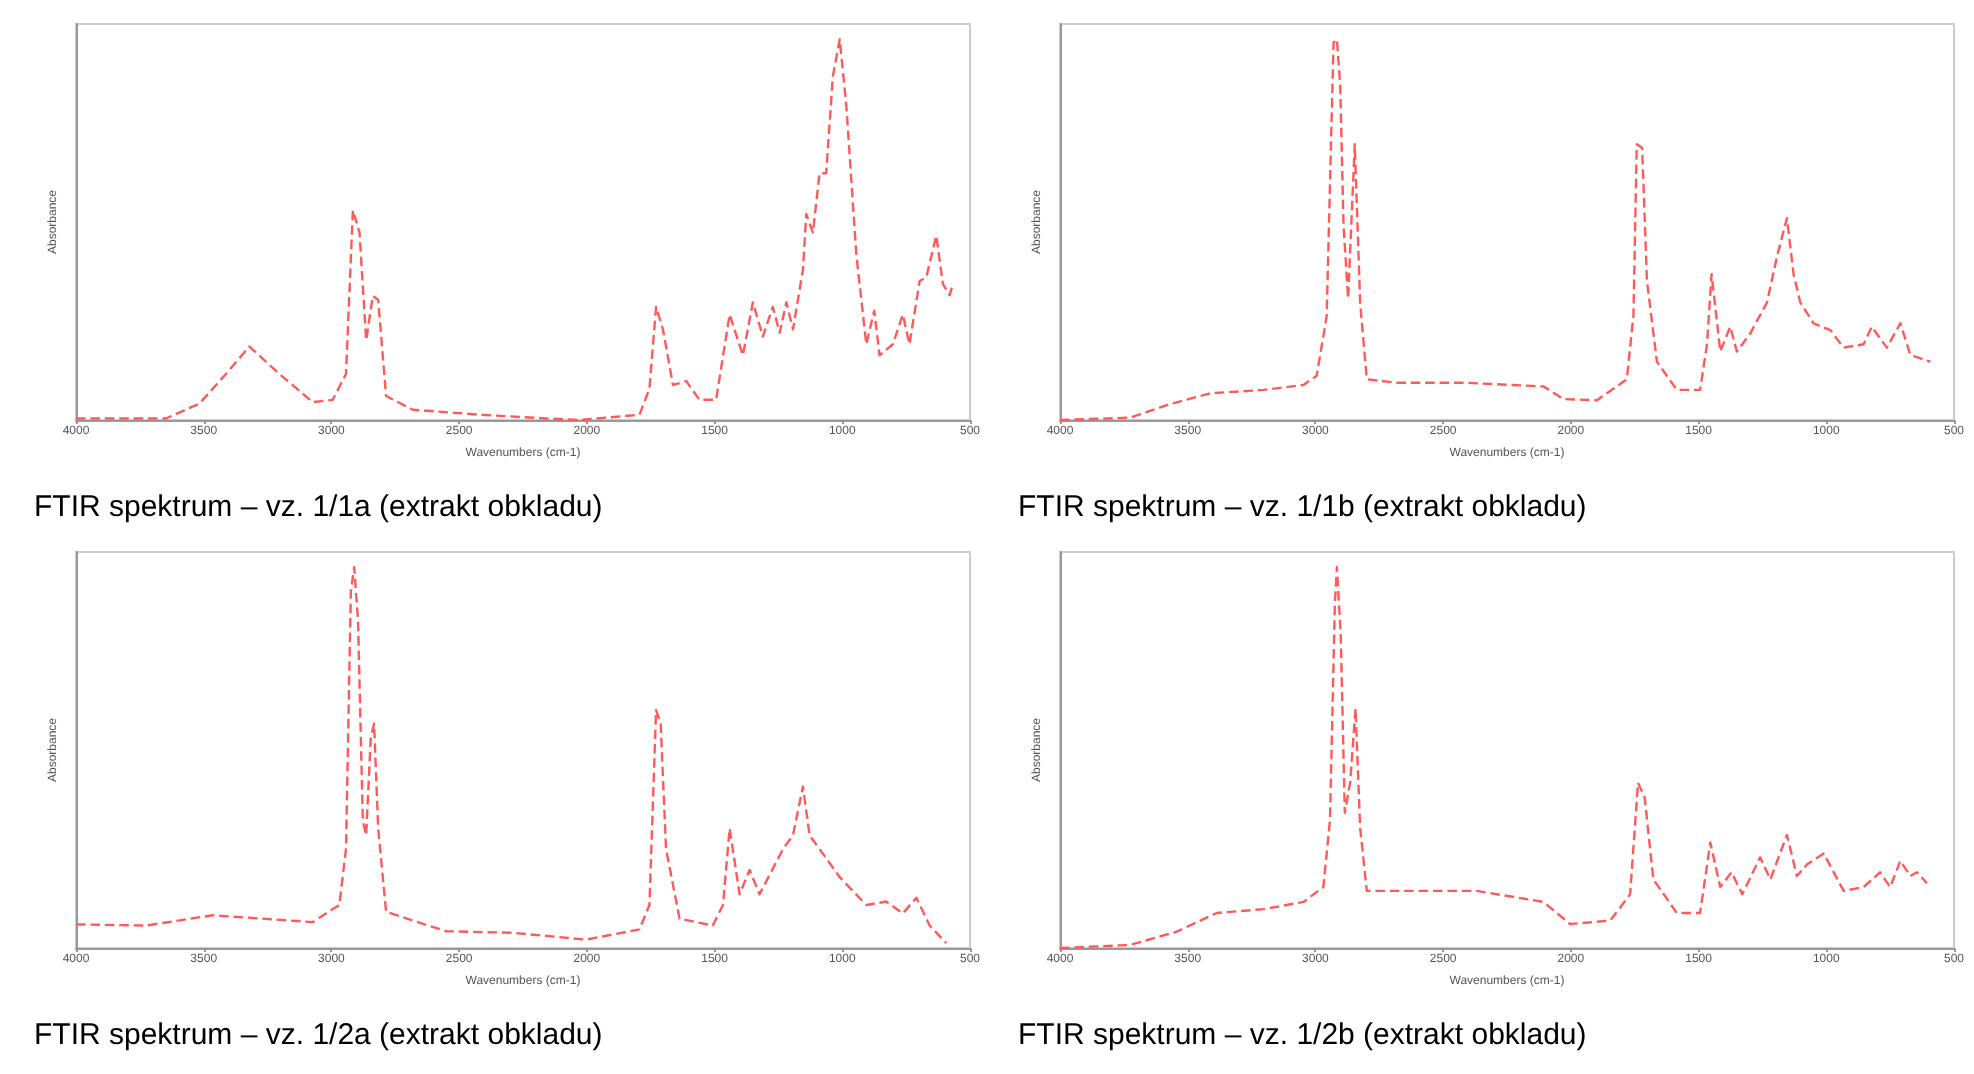  Describe the element at coordinates (1302, 507) in the screenshot. I see `text: FTIR spektrum – vz. 1/1b (extrakt obkladu)` at that location.